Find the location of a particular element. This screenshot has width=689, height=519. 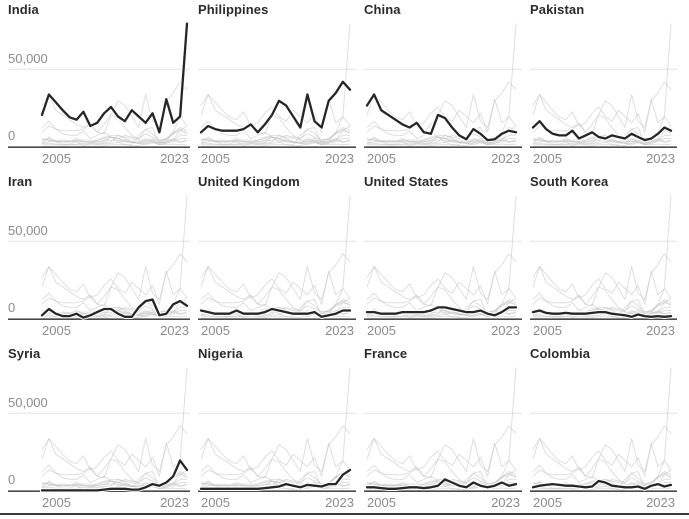

panel-title: France is located at coordinates (386, 353).